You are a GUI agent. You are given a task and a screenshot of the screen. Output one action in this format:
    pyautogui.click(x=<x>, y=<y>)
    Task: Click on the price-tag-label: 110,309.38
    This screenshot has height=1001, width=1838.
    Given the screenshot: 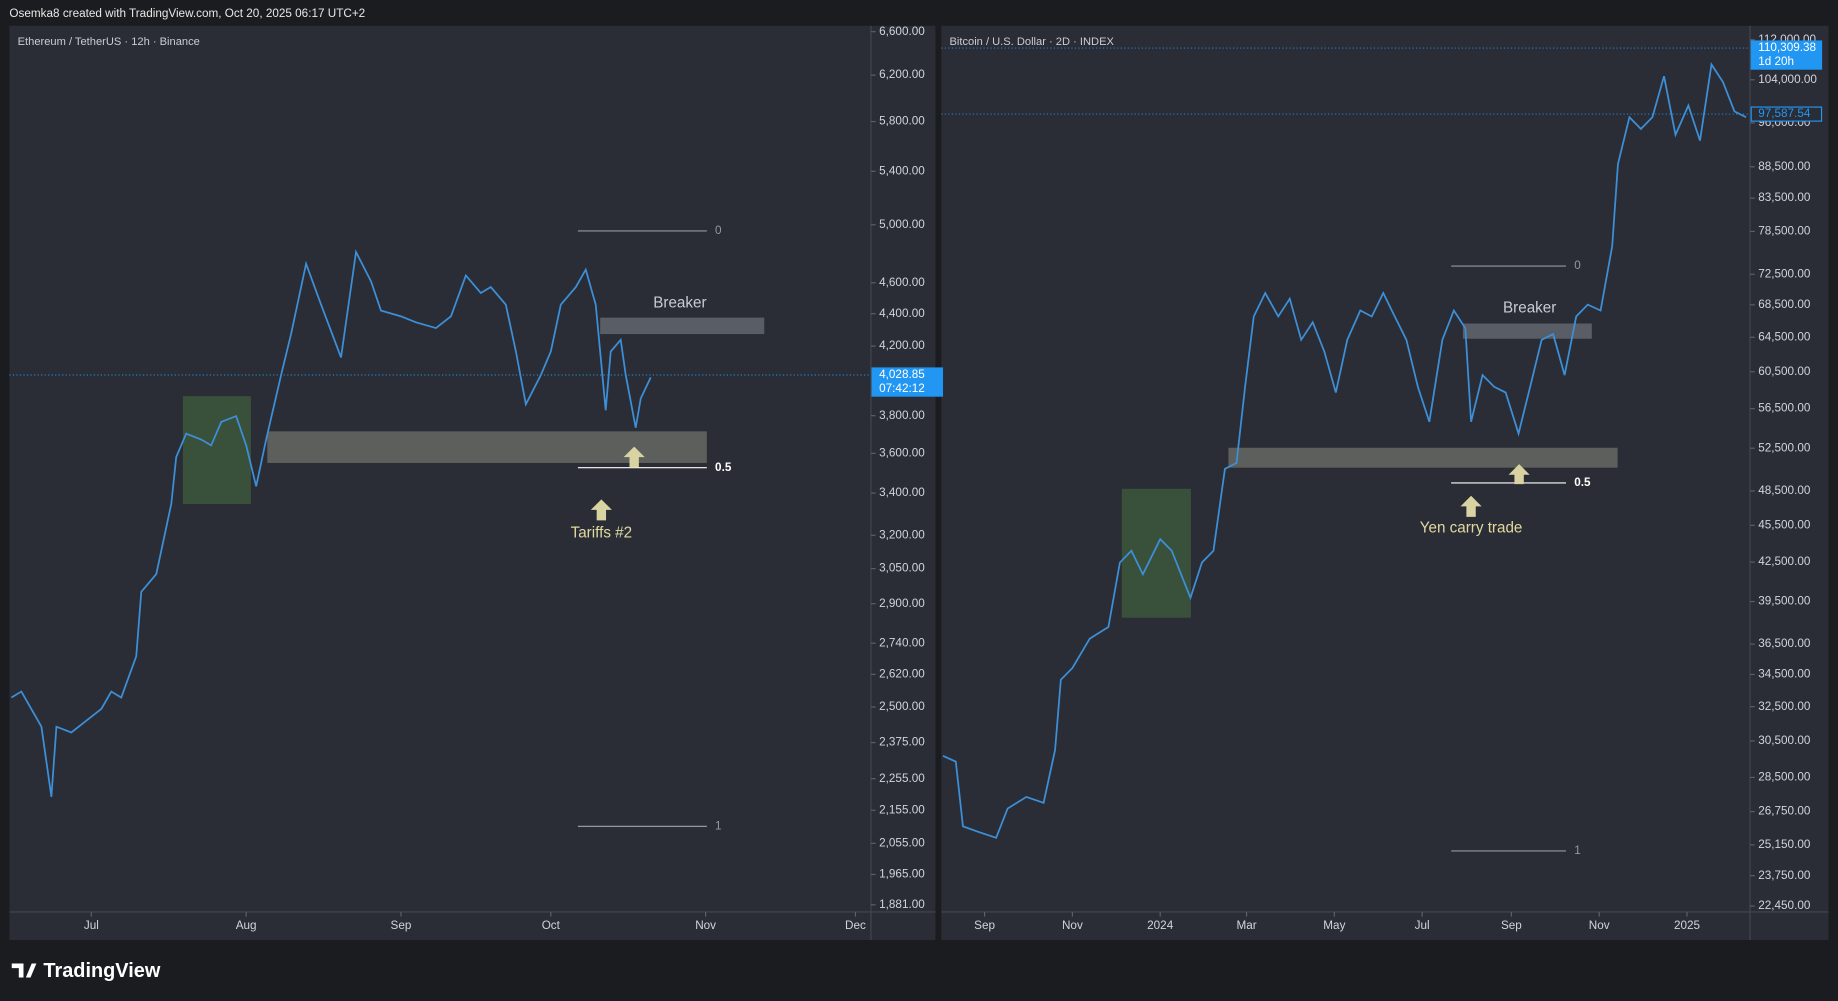 What is the action you would take?
    pyautogui.click(x=1787, y=47)
    